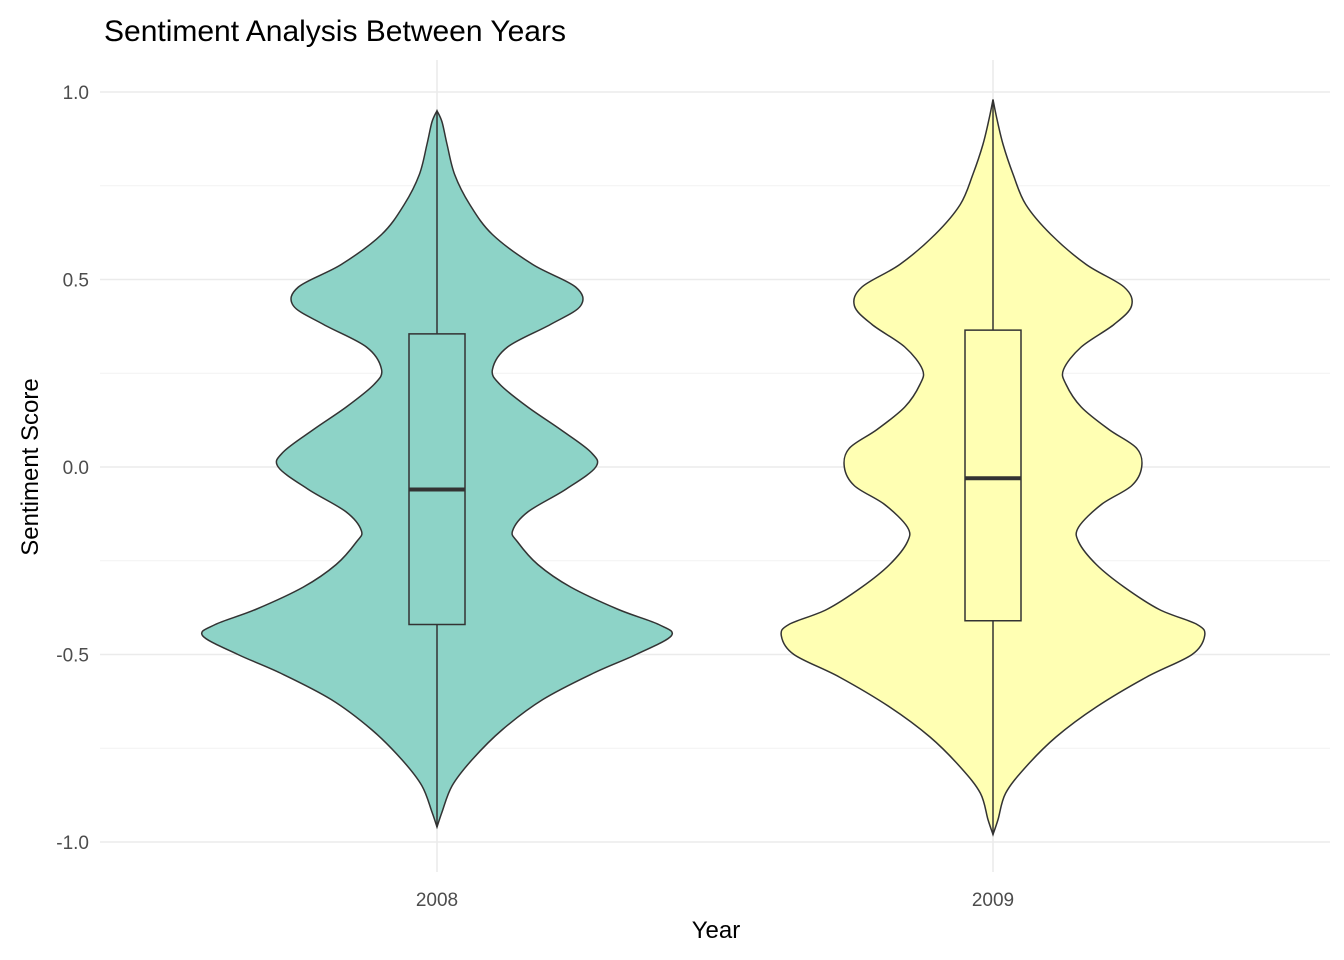 The width and height of the screenshot is (1344, 960). I want to click on y-axis-ticks: -1.0 -0.5 0.0 0.5 1.0, so click(72, 468).